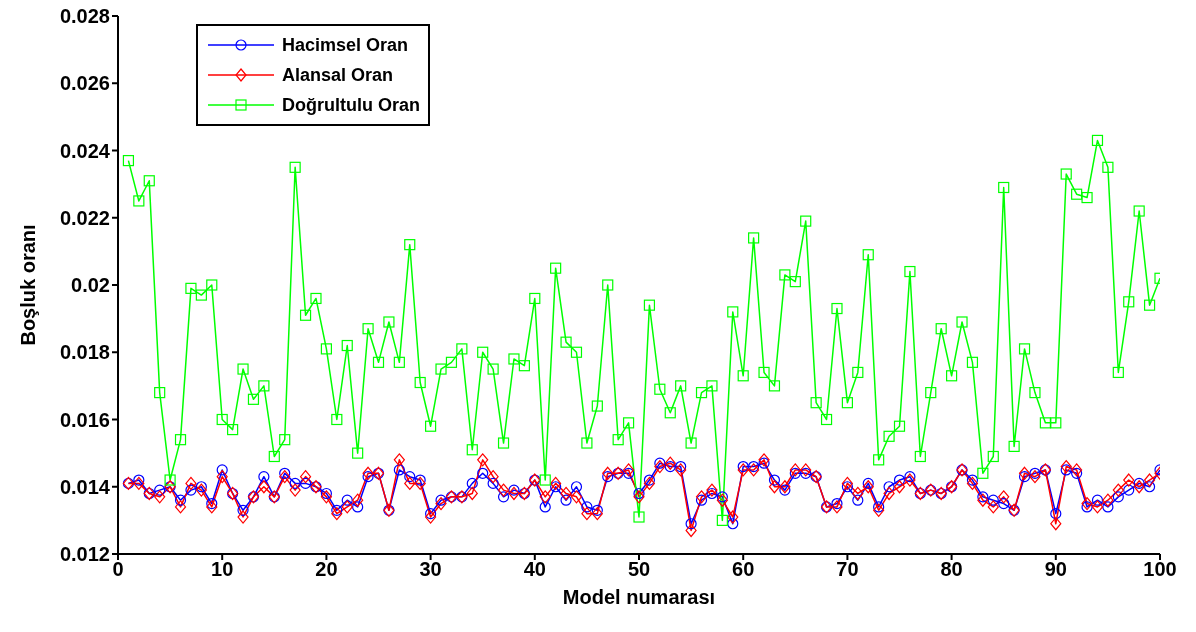 The image size is (1196, 632). Describe the element at coordinates (351, 105) in the screenshot. I see `legend-label: Doğrultulu Oran` at that location.